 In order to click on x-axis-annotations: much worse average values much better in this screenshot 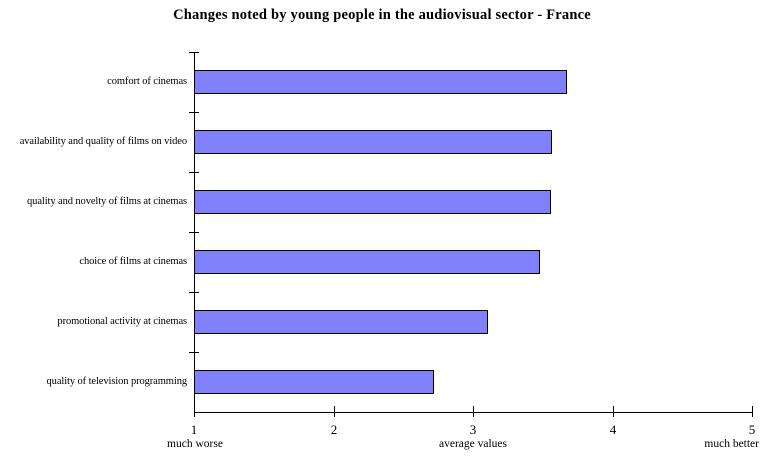, I will do `click(382, 446)`.